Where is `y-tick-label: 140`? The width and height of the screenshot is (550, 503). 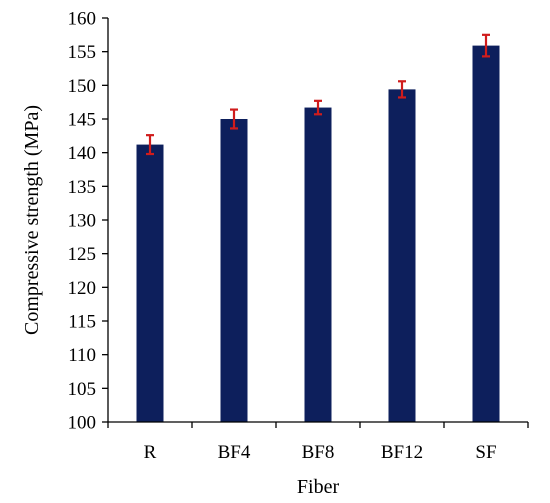 y-tick-label: 140 is located at coordinates (82, 153).